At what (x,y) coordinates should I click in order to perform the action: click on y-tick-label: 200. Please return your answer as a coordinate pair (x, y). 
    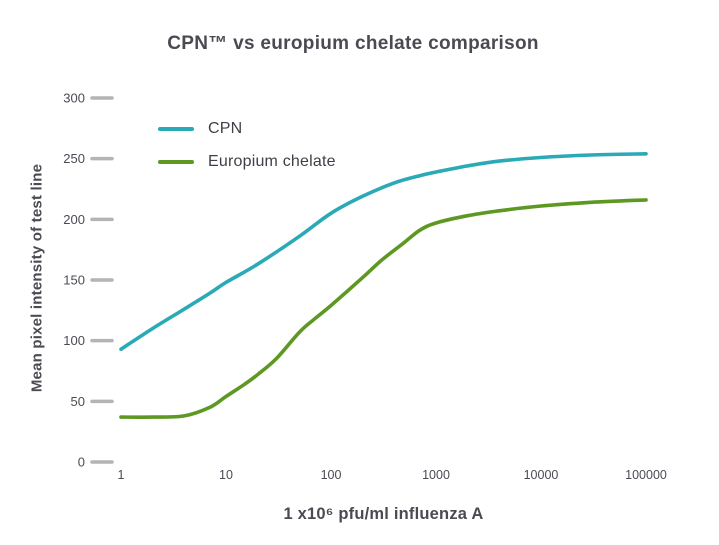
    Looking at the image, I should click on (74, 219).